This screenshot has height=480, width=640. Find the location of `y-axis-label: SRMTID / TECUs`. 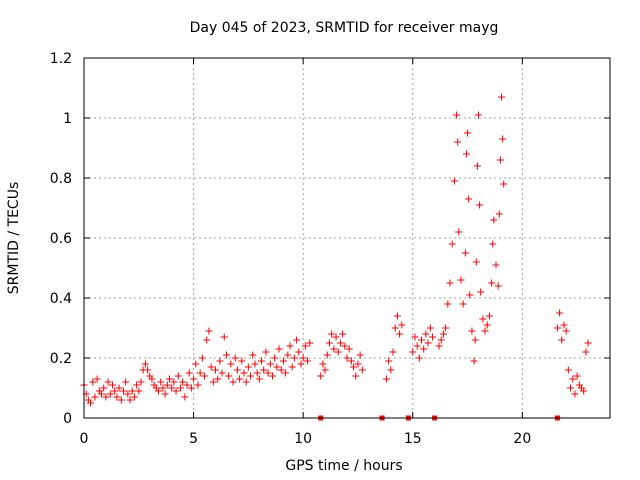

y-axis-label: SRMTID / TECUs is located at coordinates (14, 238).